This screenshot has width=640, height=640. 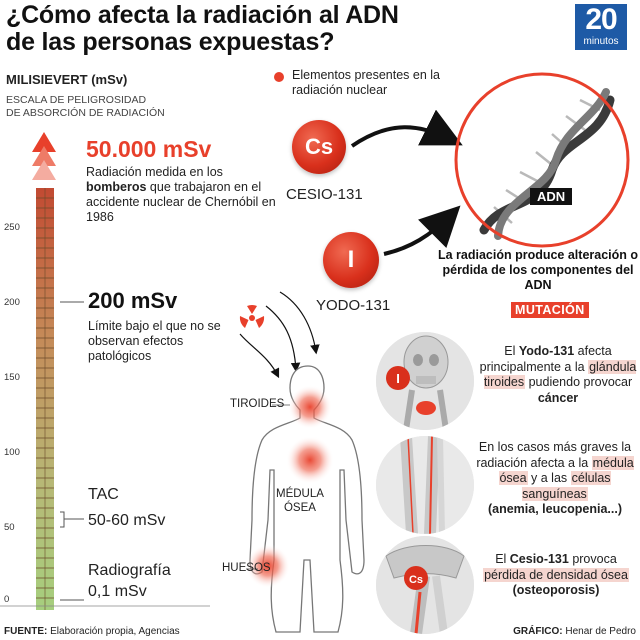 What do you see at coordinates (551, 196) in the screenshot?
I see `dna-tag: ADN` at bounding box center [551, 196].